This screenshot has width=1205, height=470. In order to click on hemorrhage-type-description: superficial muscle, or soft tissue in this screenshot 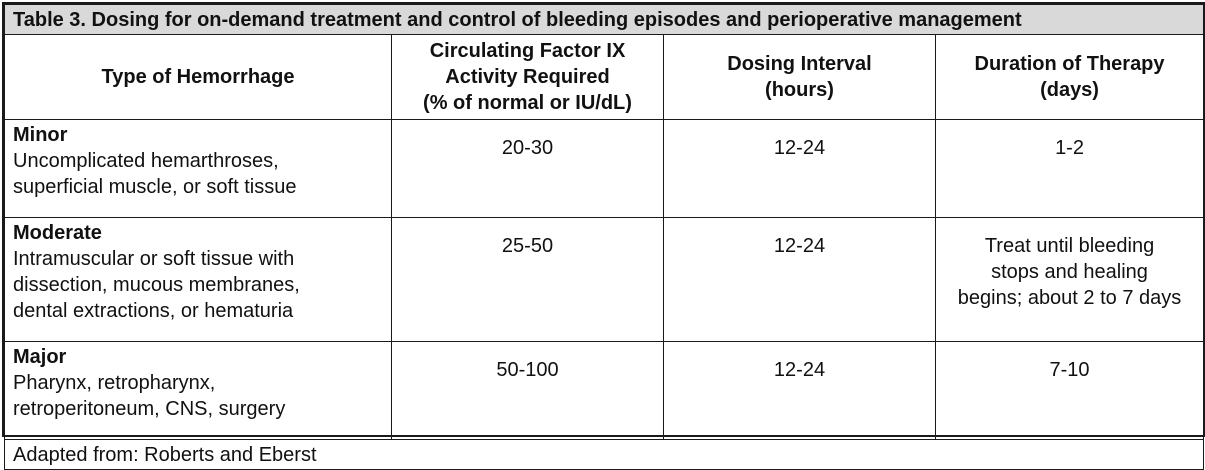, I will do `click(155, 187)`.